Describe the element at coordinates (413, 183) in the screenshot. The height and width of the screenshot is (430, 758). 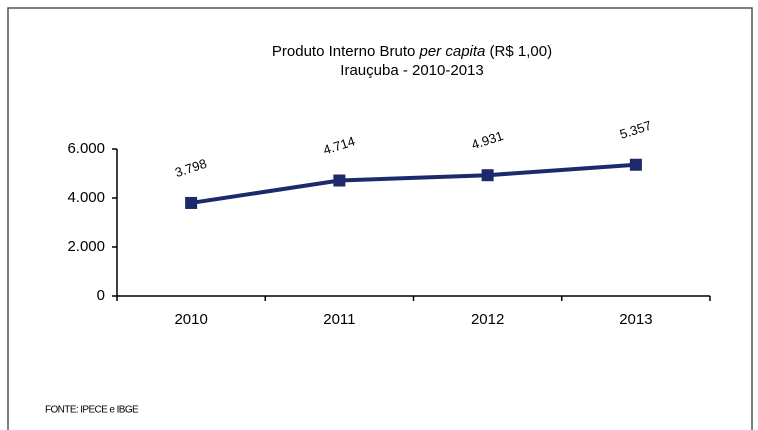
I see `series-line` at that location.